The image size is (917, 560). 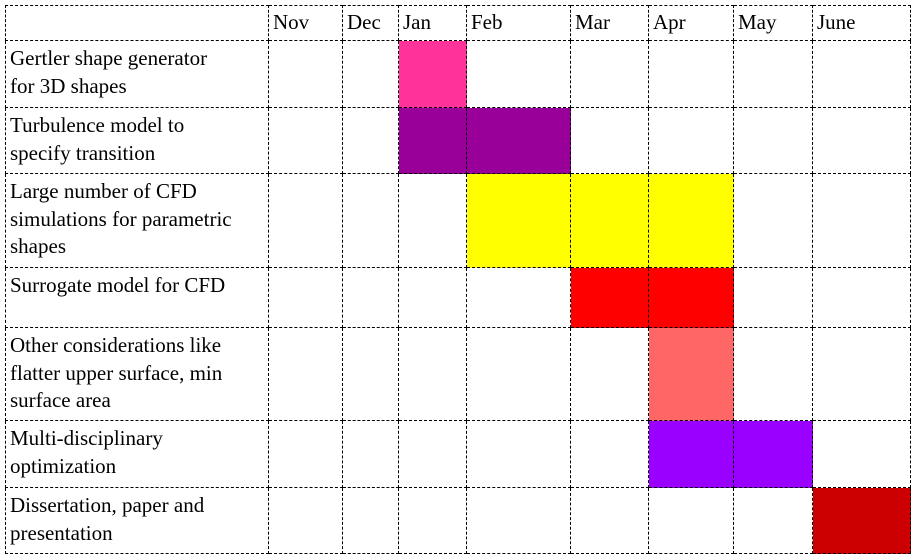 I want to click on task-row: Gertler shape generator for 3D shapes, so click(x=458, y=74).